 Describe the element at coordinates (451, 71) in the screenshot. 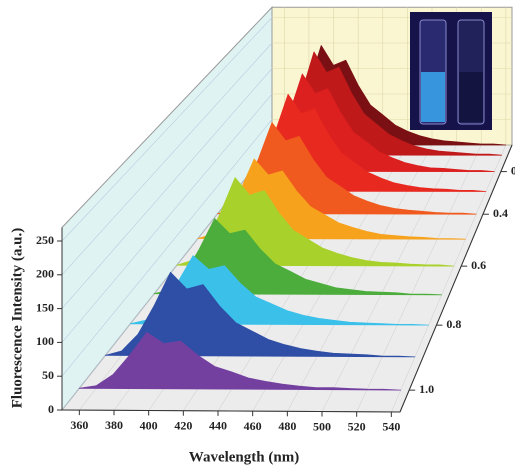

I see `inset-photo` at that location.